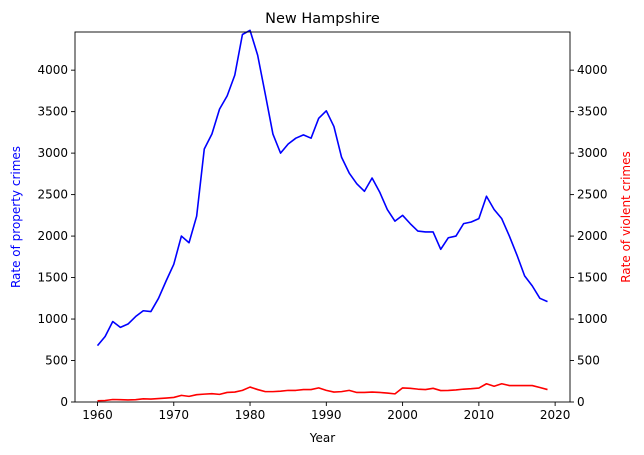 This screenshot has height=455, width=644. What do you see at coordinates (52, 236) in the screenshot?
I see `y-tick-label-left-2000: 2000` at bounding box center [52, 236].